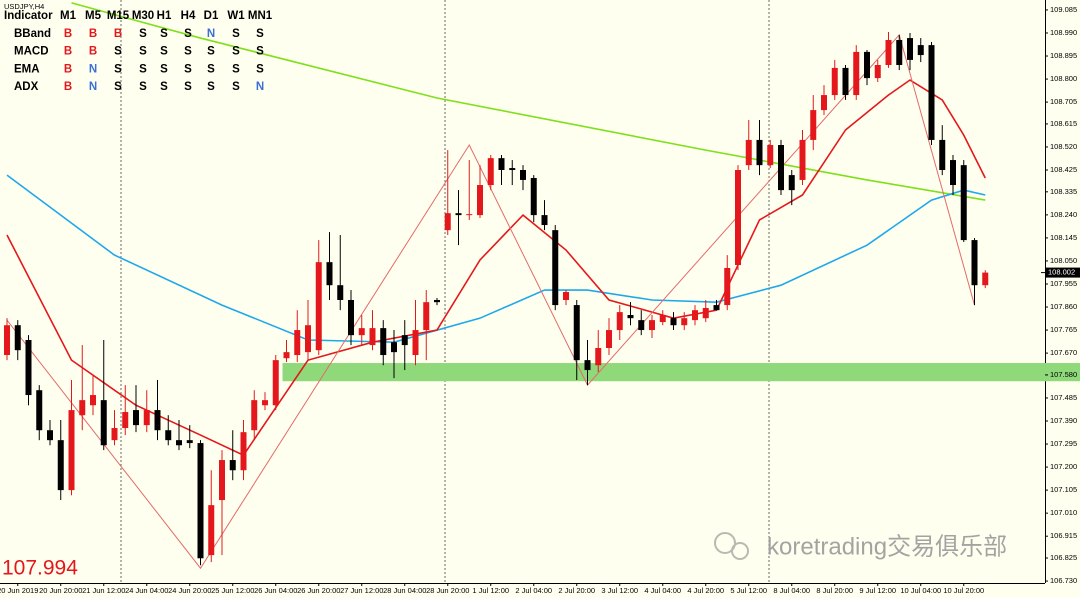  What do you see at coordinates (211, 16) in the screenshot?
I see `table-header: D1` at bounding box center [211, 16].